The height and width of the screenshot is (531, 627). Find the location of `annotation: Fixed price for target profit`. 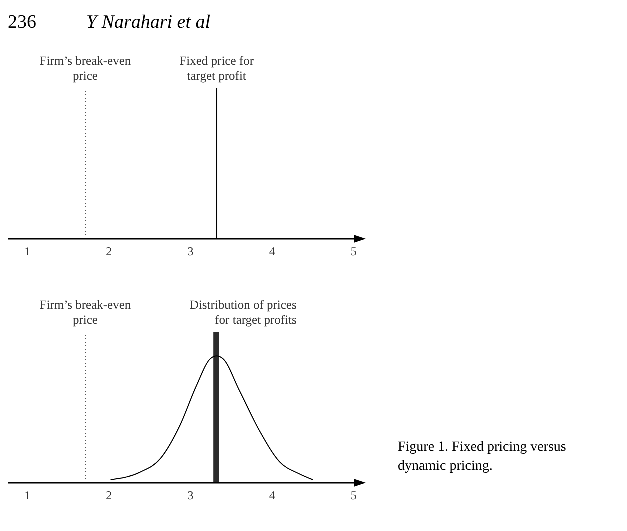

annotation: Fixed price for target profit is located at coordinates (217, 68).